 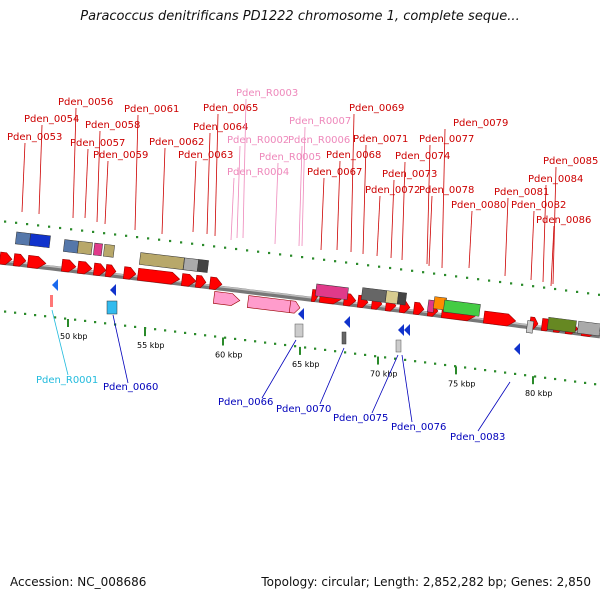 I want to click on accession-text: Accession: NC_008686, so click(x=78, y=582).